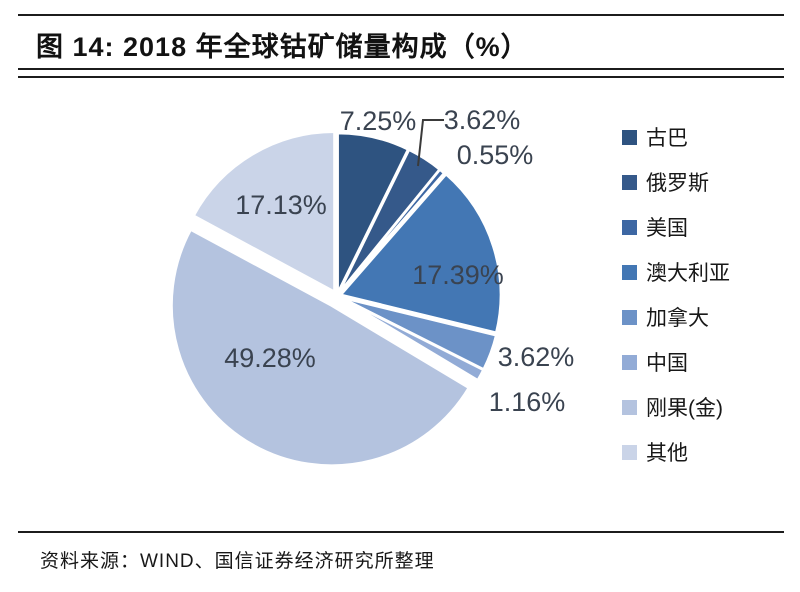  I want to click on legend-item: 中国, so click(676, 362).